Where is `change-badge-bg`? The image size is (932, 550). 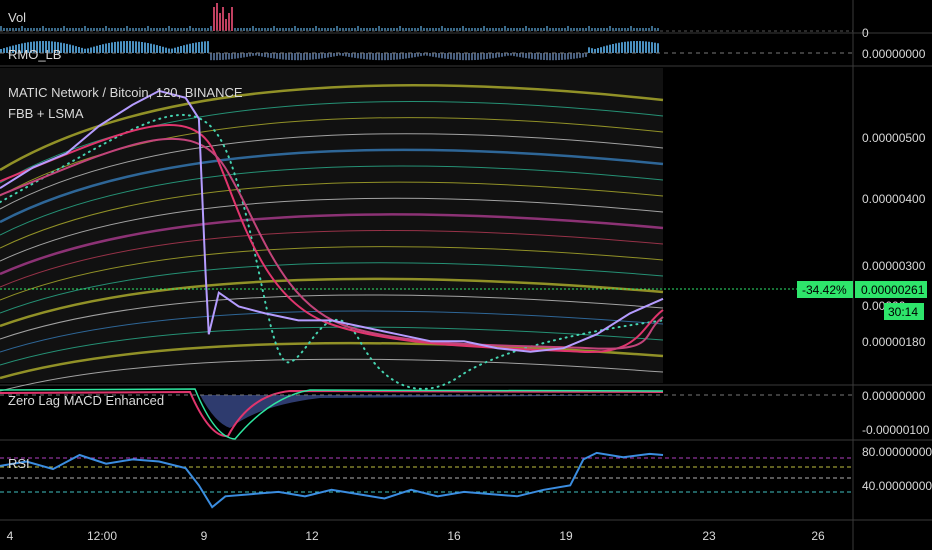
change-badge-bg is located at coordinates (825, 289).